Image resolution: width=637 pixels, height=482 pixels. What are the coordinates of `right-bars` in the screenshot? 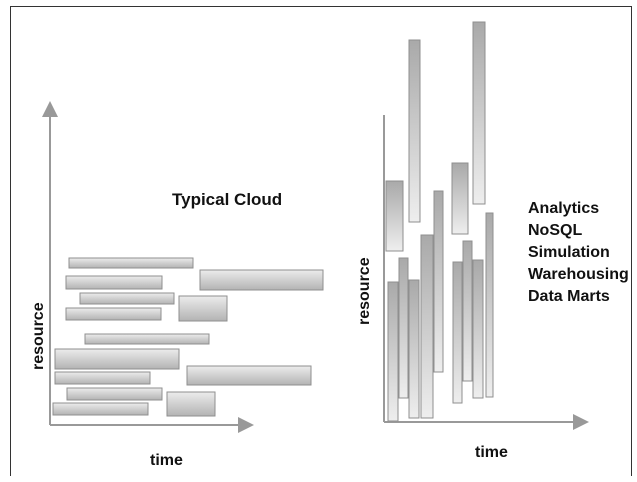 It's located at (439, 221).